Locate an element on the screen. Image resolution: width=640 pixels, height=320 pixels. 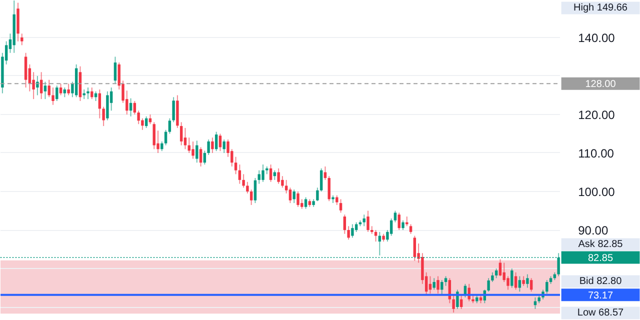
y-tick-label: 120.00 is located at coordinates (597, 115).